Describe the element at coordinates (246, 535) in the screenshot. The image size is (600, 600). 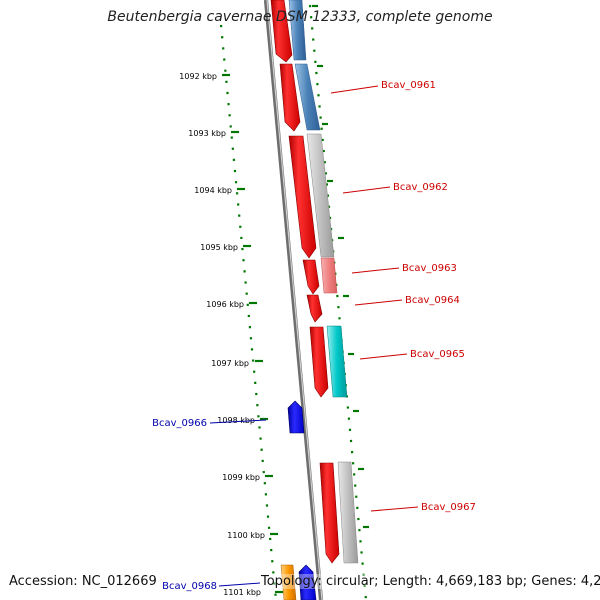
I see `kbp-label-1100: 1100 kbp` at that location.